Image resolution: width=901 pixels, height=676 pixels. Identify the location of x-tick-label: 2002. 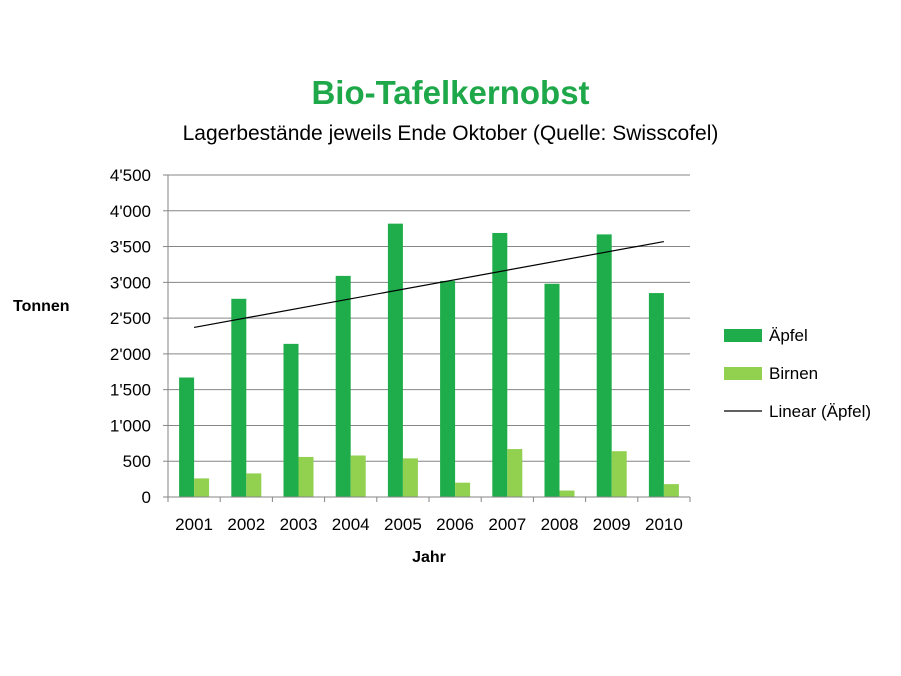
(246, 524).